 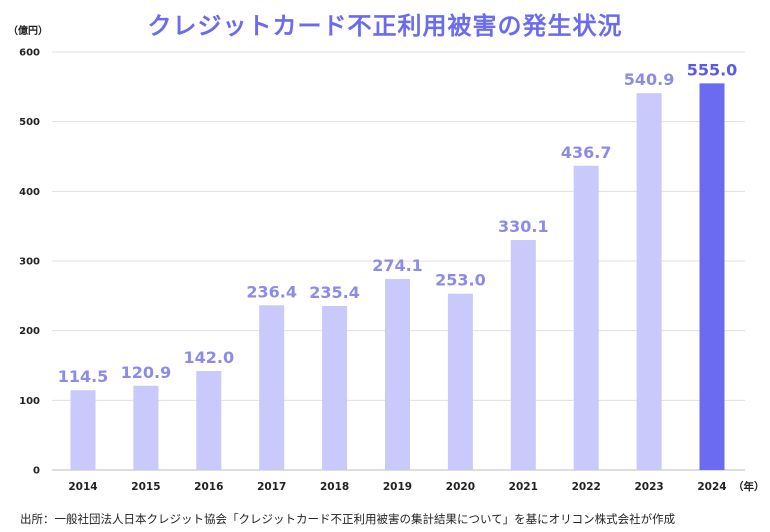 What do you see at coordinates (146, 372) in the screenshot?
I see `data-label: 120.9` at bounding box center [146, 372].